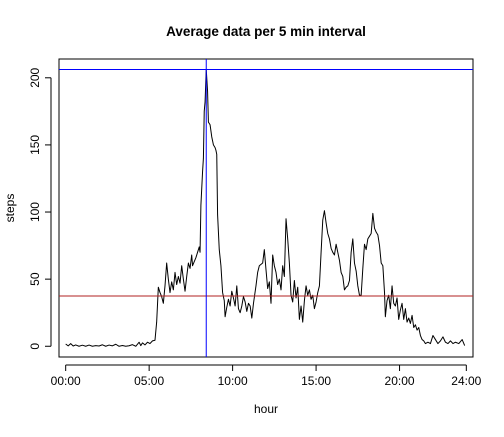 The image size is (504, 437). Describe the element at coordinates (233, 381) in the screenshot. I see `x-tick-label-2: 10:00` at that location.